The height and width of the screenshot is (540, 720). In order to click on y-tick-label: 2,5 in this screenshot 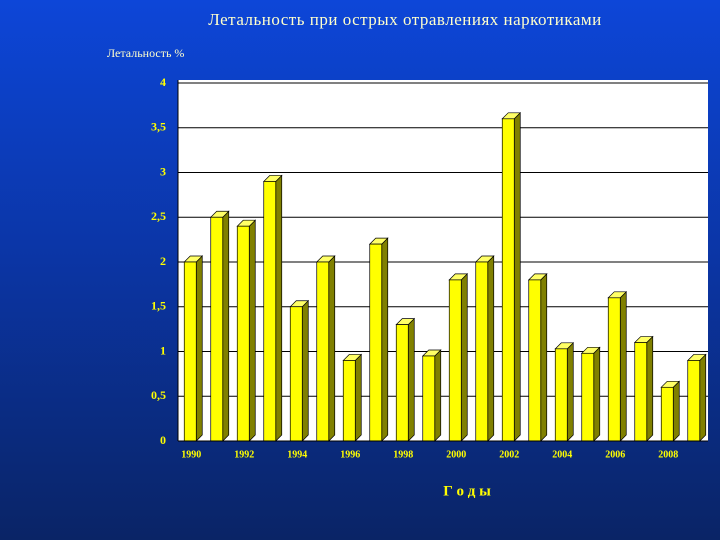, I will do `click(158, 216)`.